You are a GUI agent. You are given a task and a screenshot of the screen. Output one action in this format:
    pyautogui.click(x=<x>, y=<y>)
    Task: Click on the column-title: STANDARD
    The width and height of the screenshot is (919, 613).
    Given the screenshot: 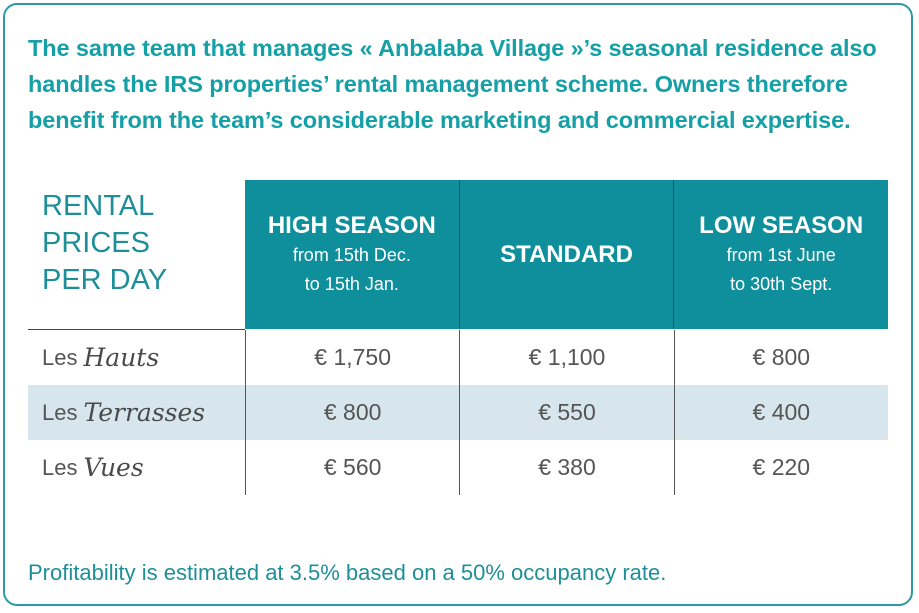 What is the action you would take?
    pyautogui.click(x=566, y=254)
    